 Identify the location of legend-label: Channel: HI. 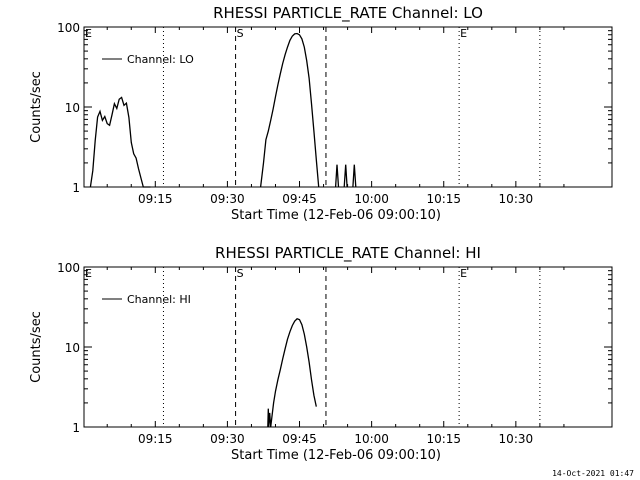
(159, 299).